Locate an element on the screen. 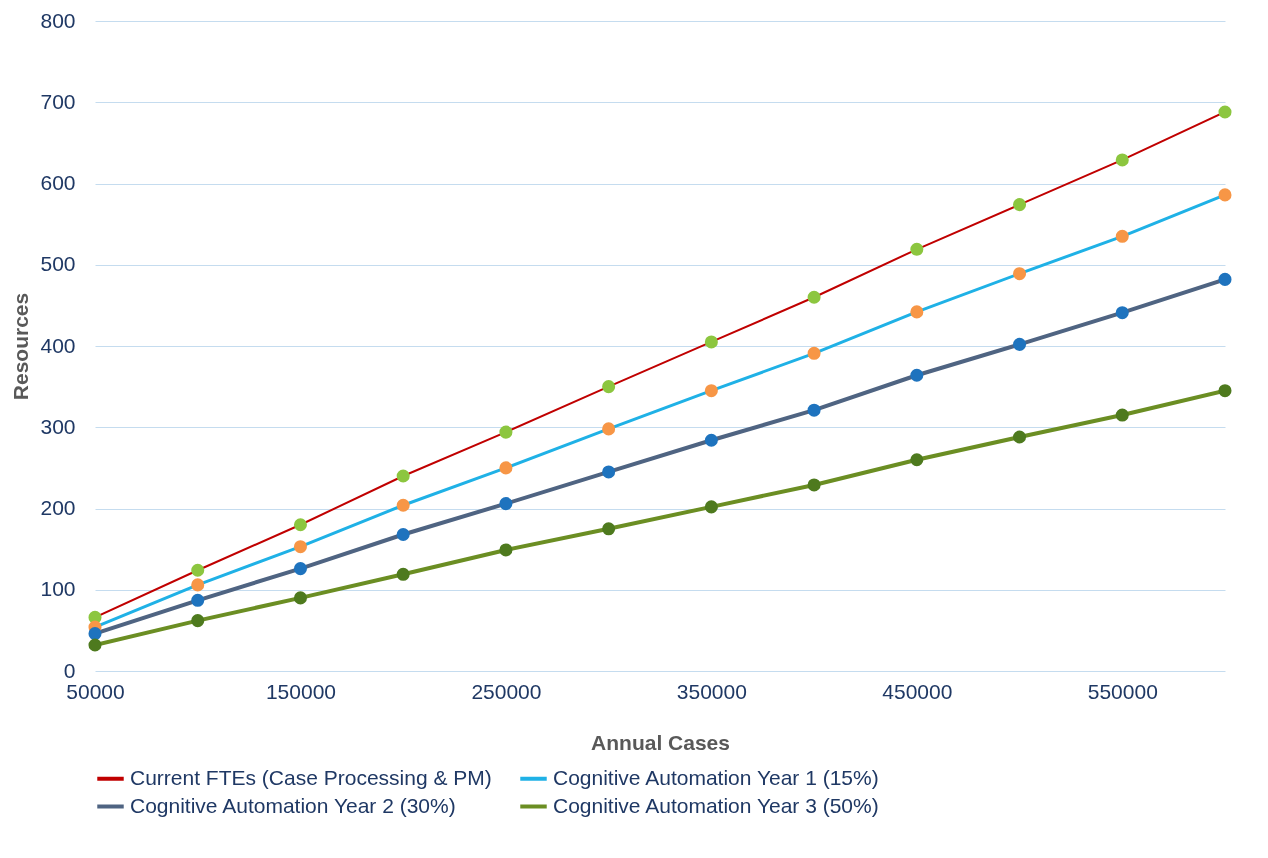  legend-label: Current FTEs (Case Processing & PM) is located at coordinates (311, 777).